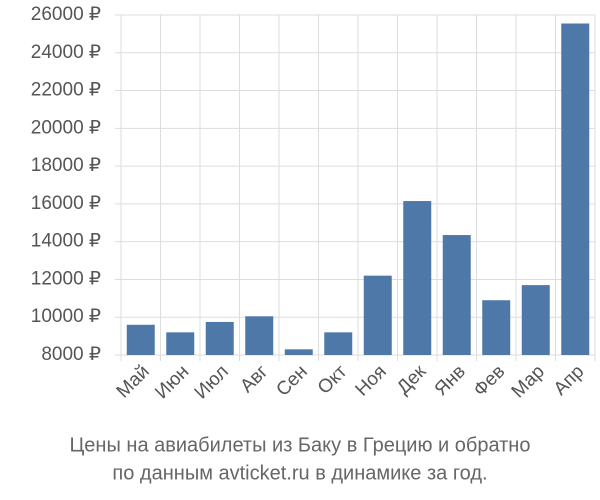 The image size is (600, 500). I want to click on y-tick-label: 20000 ₽, so click(66, 127).